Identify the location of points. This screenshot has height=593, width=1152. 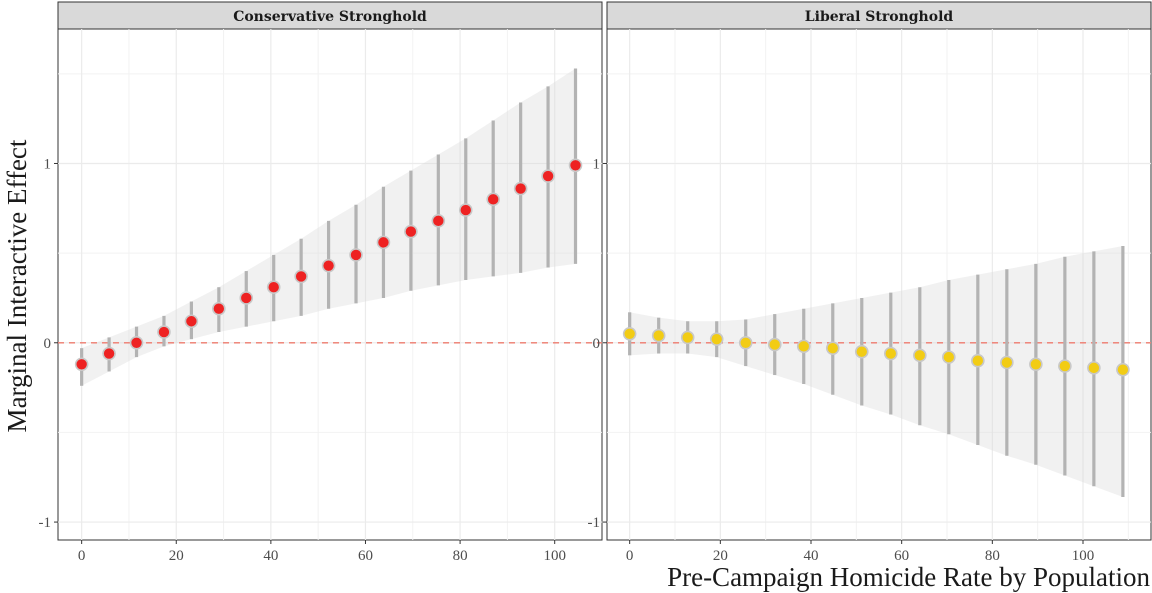
(876, 352).